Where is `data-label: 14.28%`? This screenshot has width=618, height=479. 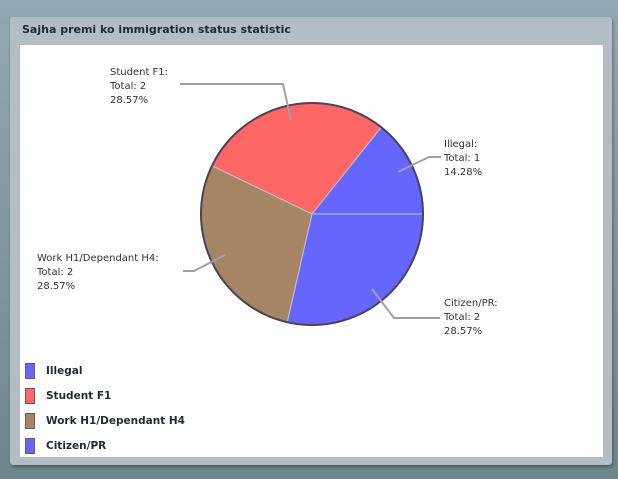
data-label: 14.28% is located at coordinates (463, 172).